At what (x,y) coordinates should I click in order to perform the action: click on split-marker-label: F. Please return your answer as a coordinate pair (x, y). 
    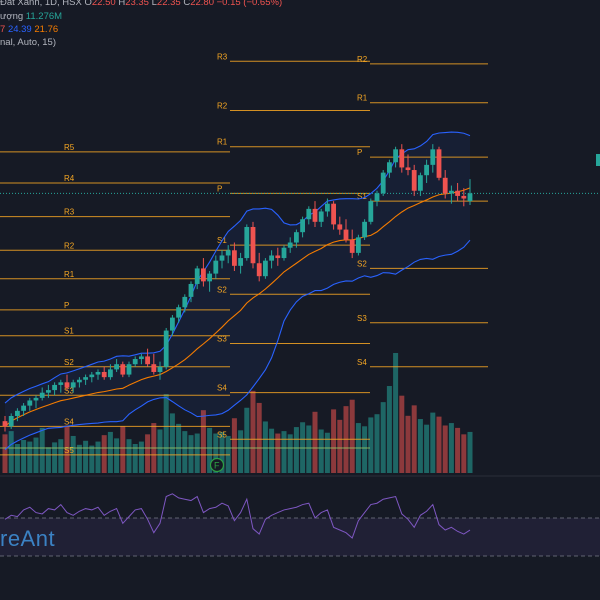
    Looking at the image, I should click on (217, 466).